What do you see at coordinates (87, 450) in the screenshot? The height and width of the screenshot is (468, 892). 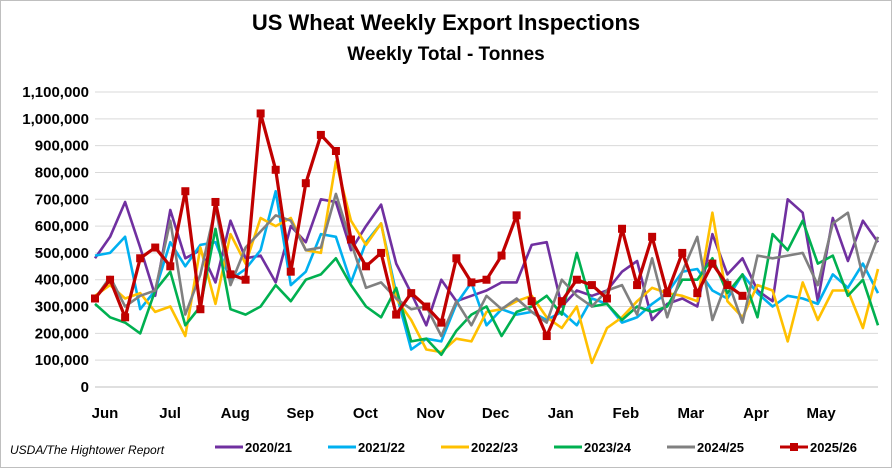 I see `source-note: USDA/The Hightower Report` at bounding box center [87, 450].